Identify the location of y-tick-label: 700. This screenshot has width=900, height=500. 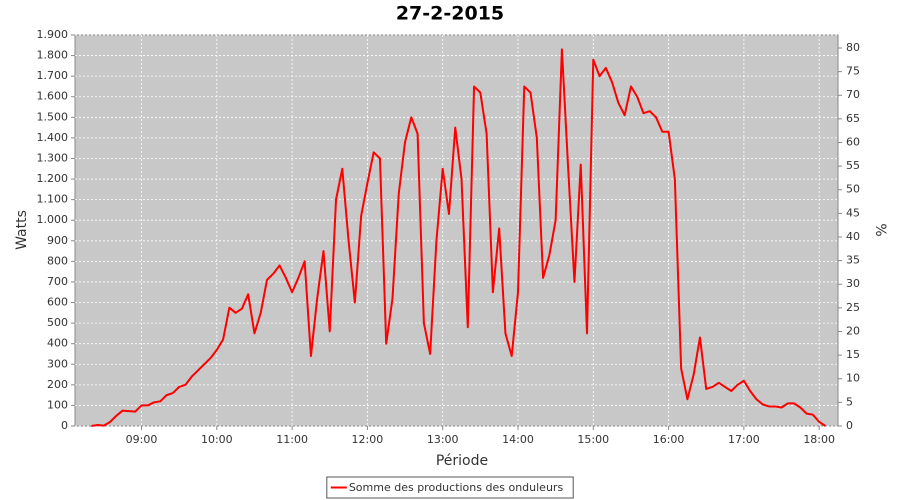
(57, 281).